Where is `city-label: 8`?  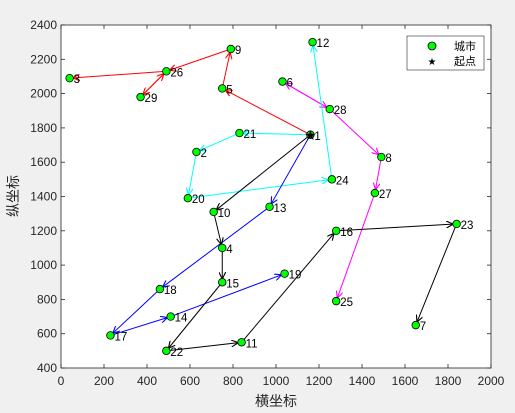 city-label: 8 is located at coordinates (388, 159).